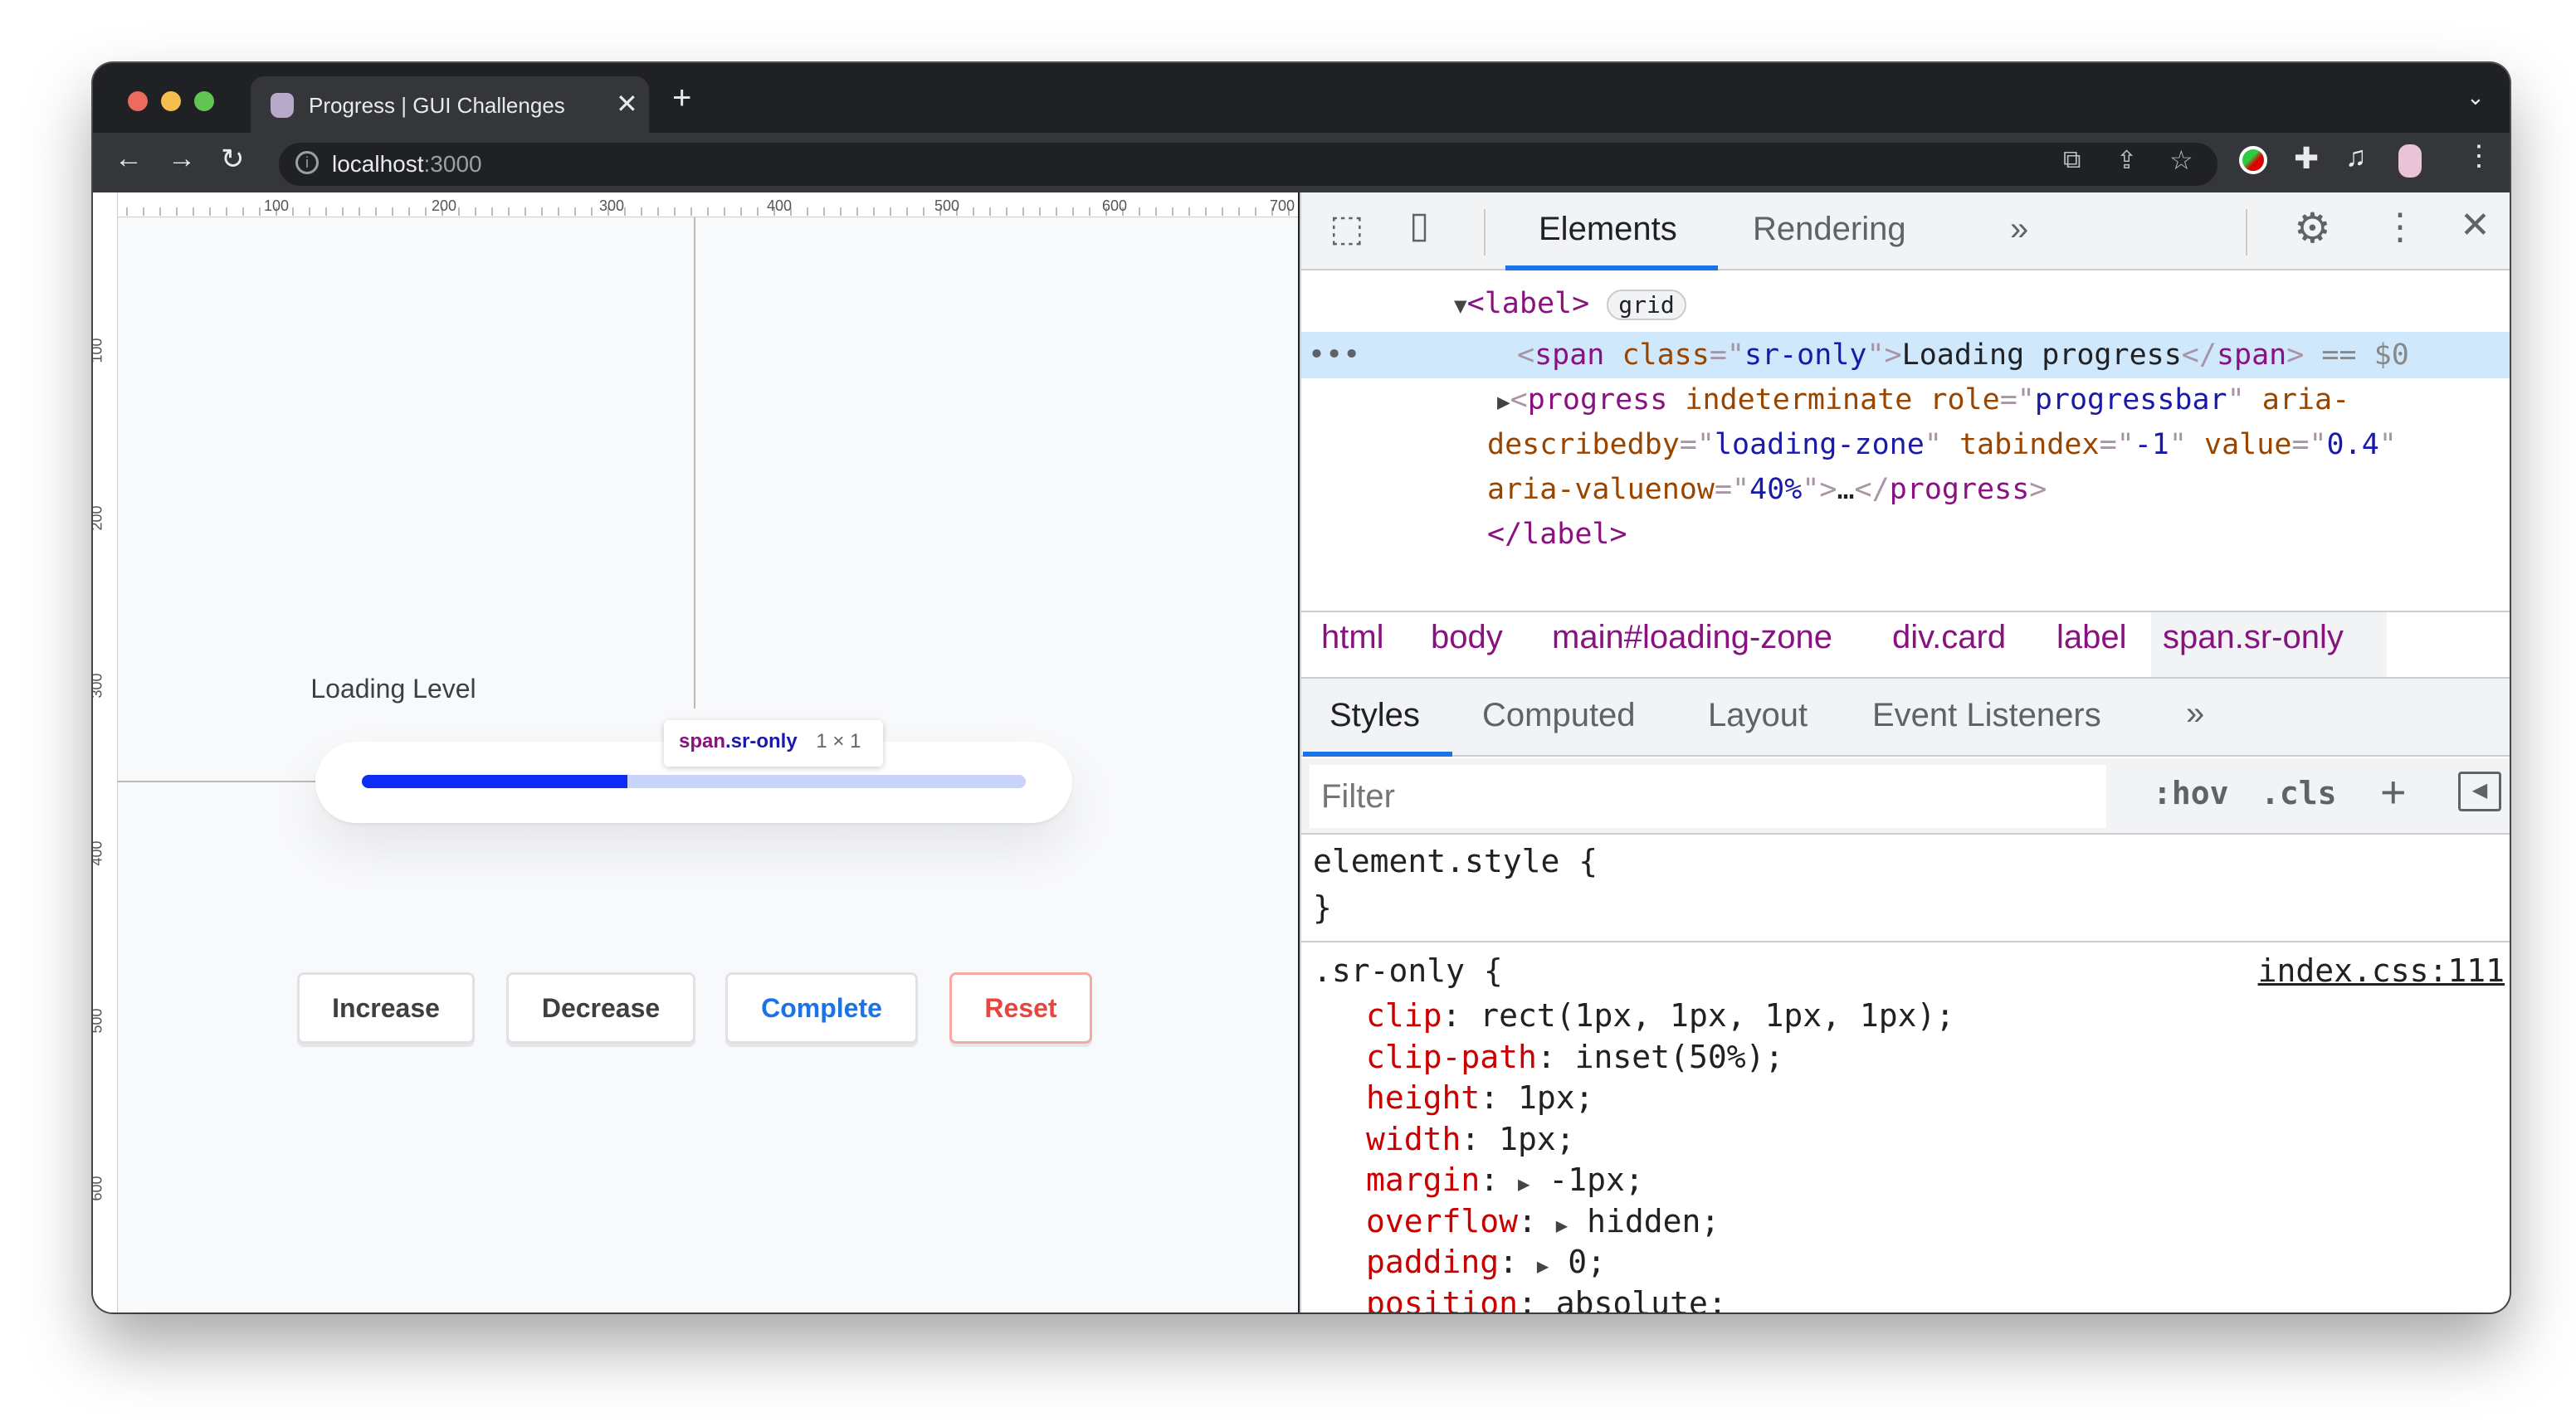  Describe the element at coordinates (2029, 445) in the screenshot. I see `attr: tabindex` at that location.